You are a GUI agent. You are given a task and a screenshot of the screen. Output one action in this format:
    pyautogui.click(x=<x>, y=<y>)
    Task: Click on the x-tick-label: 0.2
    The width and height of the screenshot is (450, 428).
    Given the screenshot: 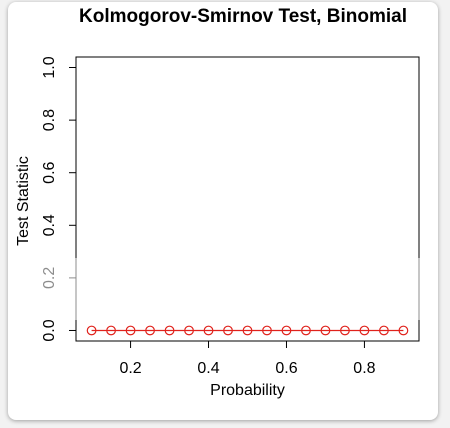 What is the action you would take?
    pyautogui.click(x=130, y=368)
    